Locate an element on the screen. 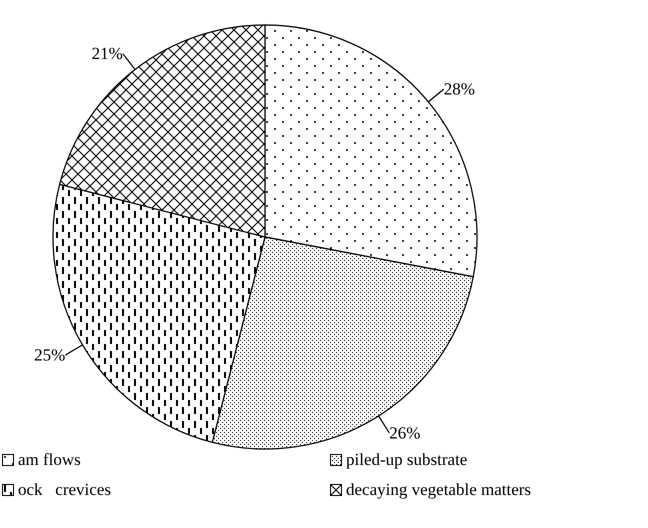 The height and width of the screenshot is (528, 648). data-label: 26% is located at coordinates (404, 432).